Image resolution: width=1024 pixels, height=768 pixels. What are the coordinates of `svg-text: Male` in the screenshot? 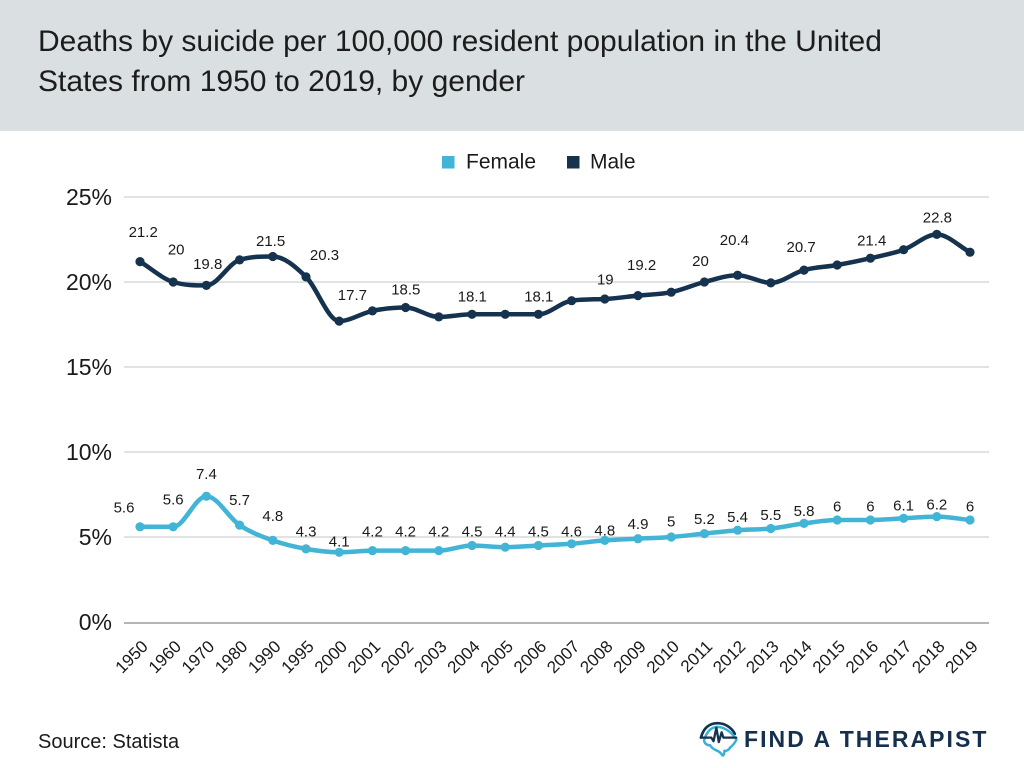 It's located at (613, 162).